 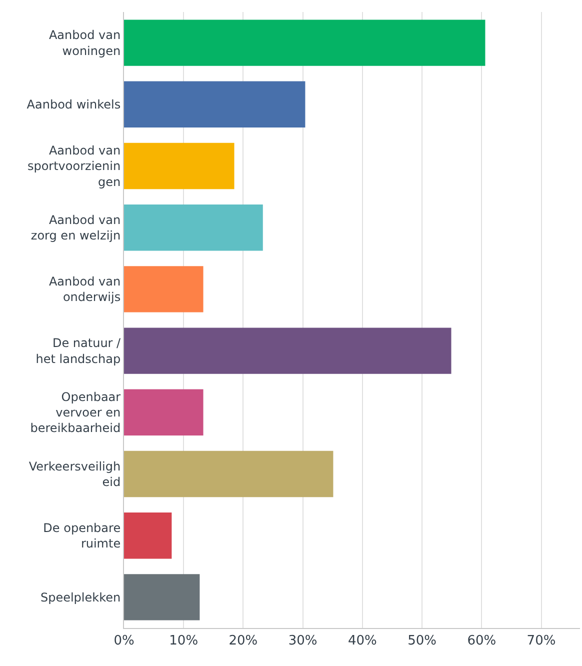 What do you see at coordinates (541, 641) in the screenshot?
I see `x-tick-label: 70%` at bounding box center [541, 641].